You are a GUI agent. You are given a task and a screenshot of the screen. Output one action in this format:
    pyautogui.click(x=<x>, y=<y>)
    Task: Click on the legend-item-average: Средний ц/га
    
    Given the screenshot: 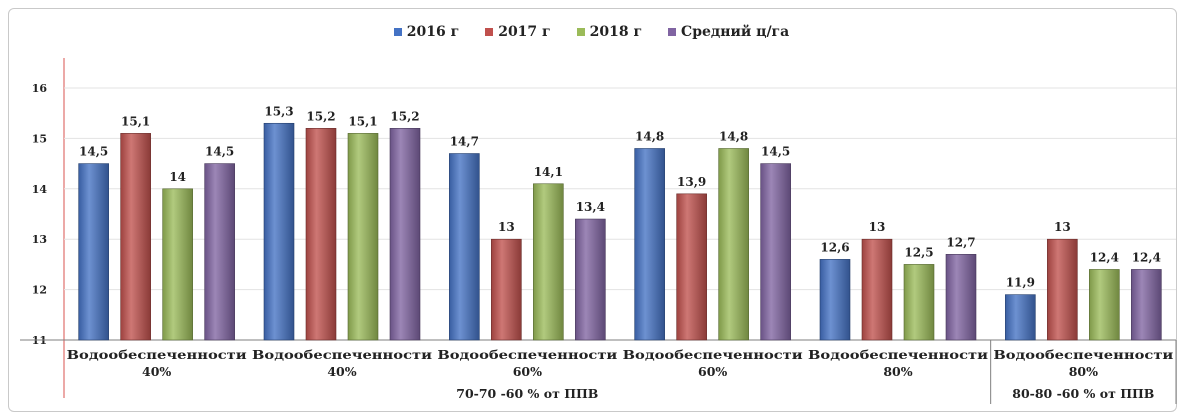 What is the action you would take?
    pyautogui.click(x=728, y=32)
    